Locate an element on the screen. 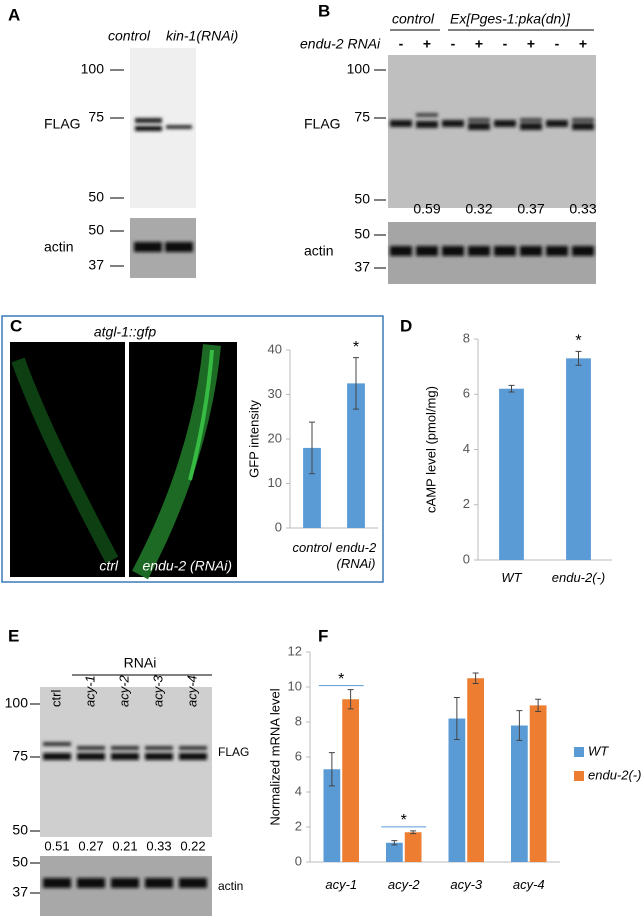 The image size is (644, 919). y-tick-label: 6 is located at coordinates (298, 755).